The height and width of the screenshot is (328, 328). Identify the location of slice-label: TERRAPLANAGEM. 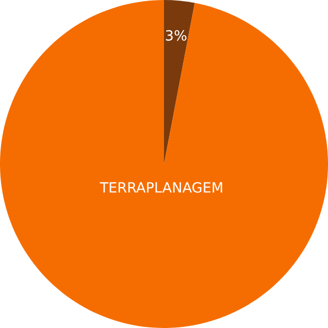
(161, 188).